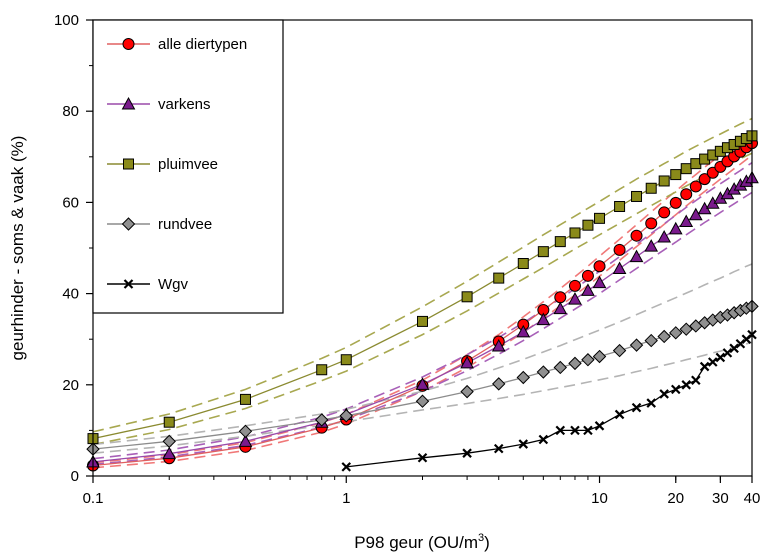 This screenshot has height=556, width=763. I want to click on legend-marker-varkens, so click(128, 103).